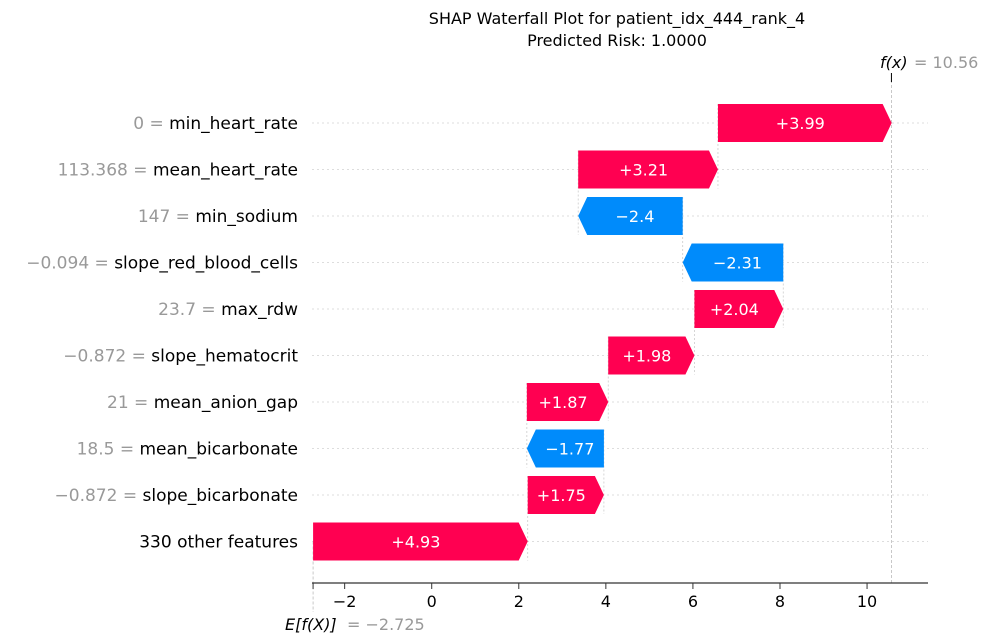 The height and width of the screenshot is (643, 988). I want to click on y-tick-label: 21 = mean_anion_gap, so click(202, 403).